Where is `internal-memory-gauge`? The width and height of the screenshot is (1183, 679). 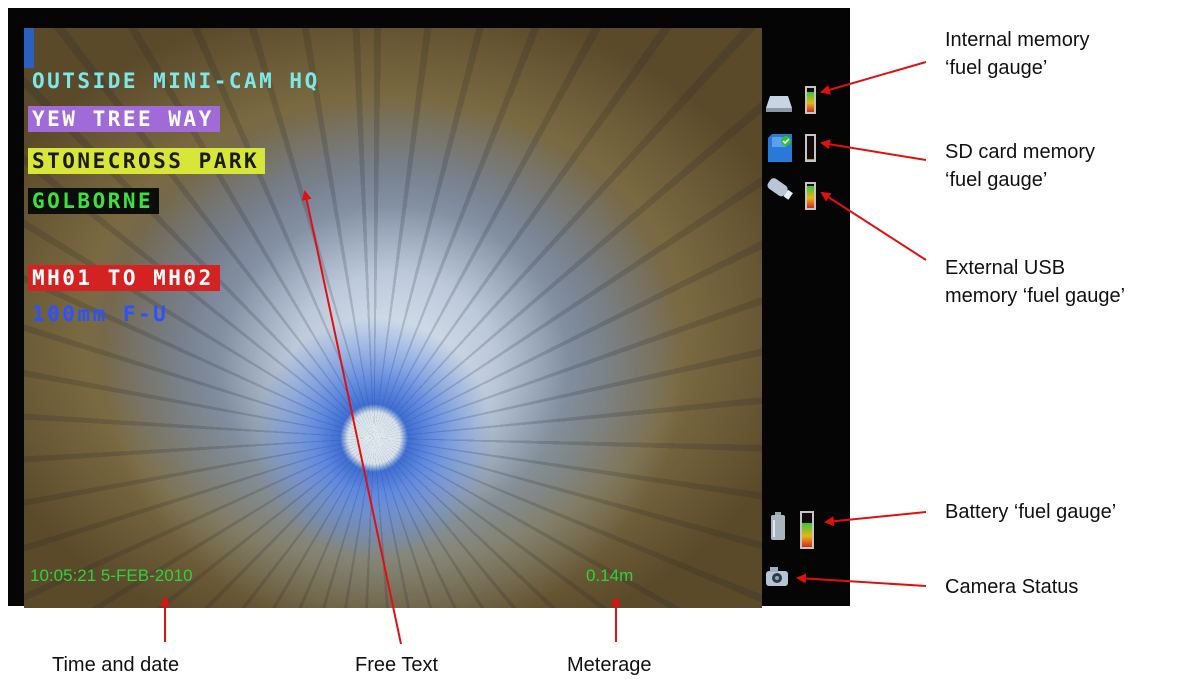
internal-memory-gauge is located at coordinates (810, 100).